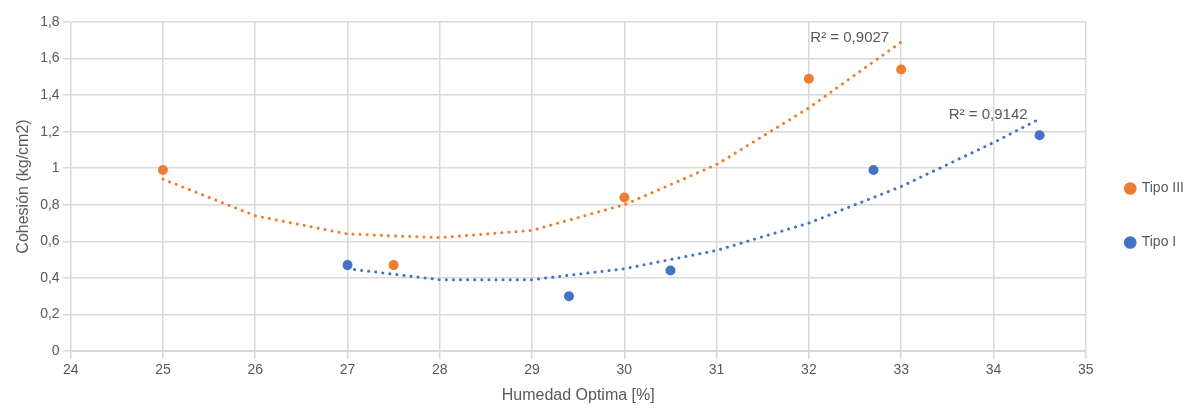 Image resolution: width=1204 pixels, height=409 pixels. I want to click on y-tick-label: 0,8, so click(50, 203).